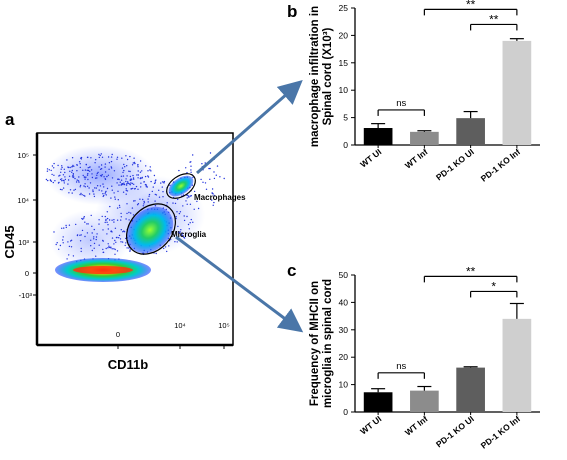 The height and width of the screenshot is (460, 567). Describe the element at coordinates (328, 343) in the screenshot. I see `y-axis-label: microglia in spinal cord` at that location.